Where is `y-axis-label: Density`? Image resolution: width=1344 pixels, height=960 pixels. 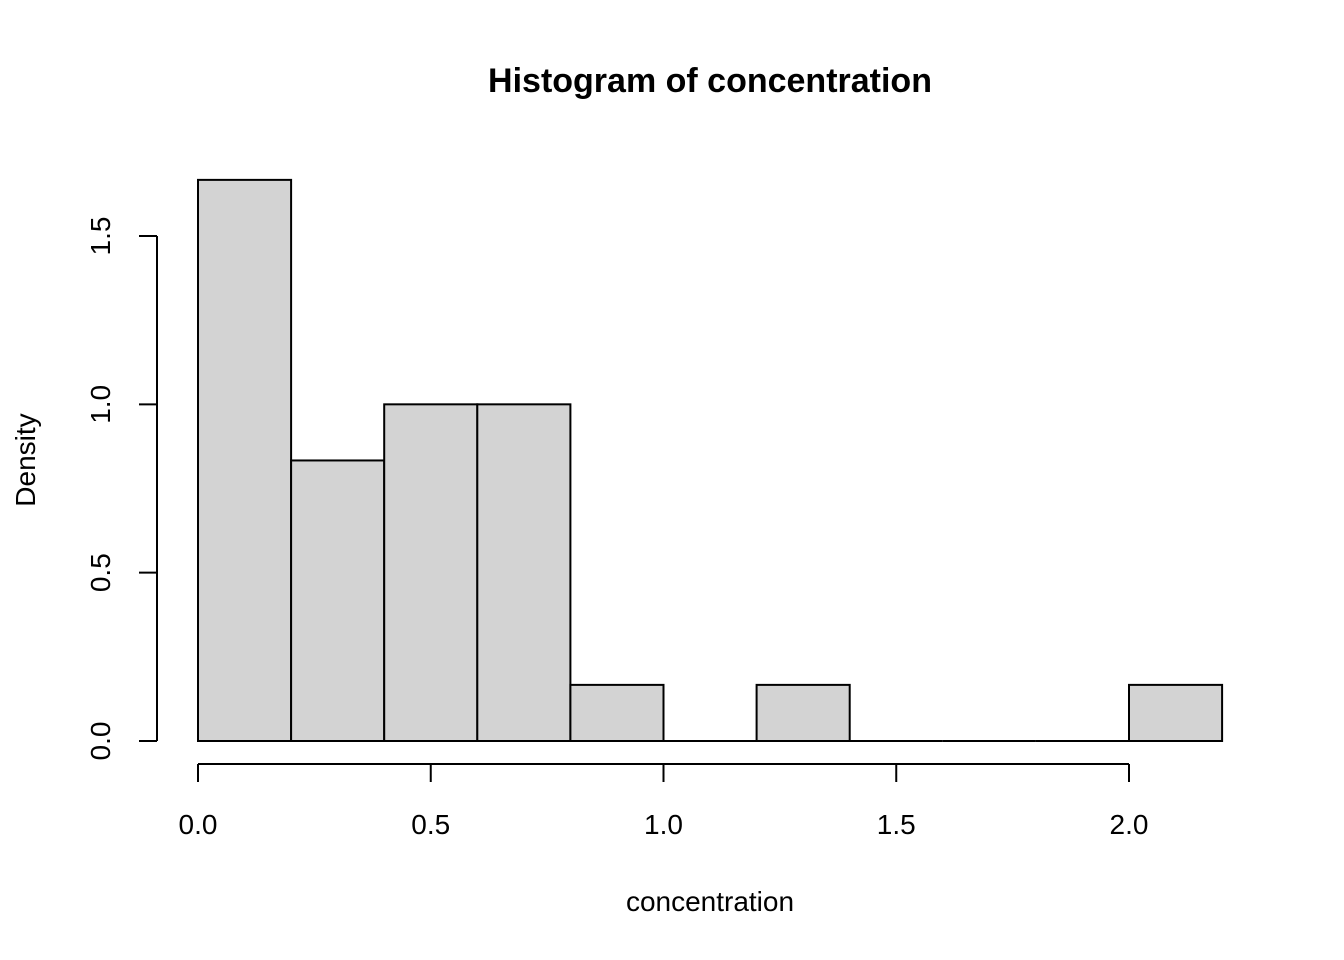
y-axis-label: Density is located at coordinates (25, 459).